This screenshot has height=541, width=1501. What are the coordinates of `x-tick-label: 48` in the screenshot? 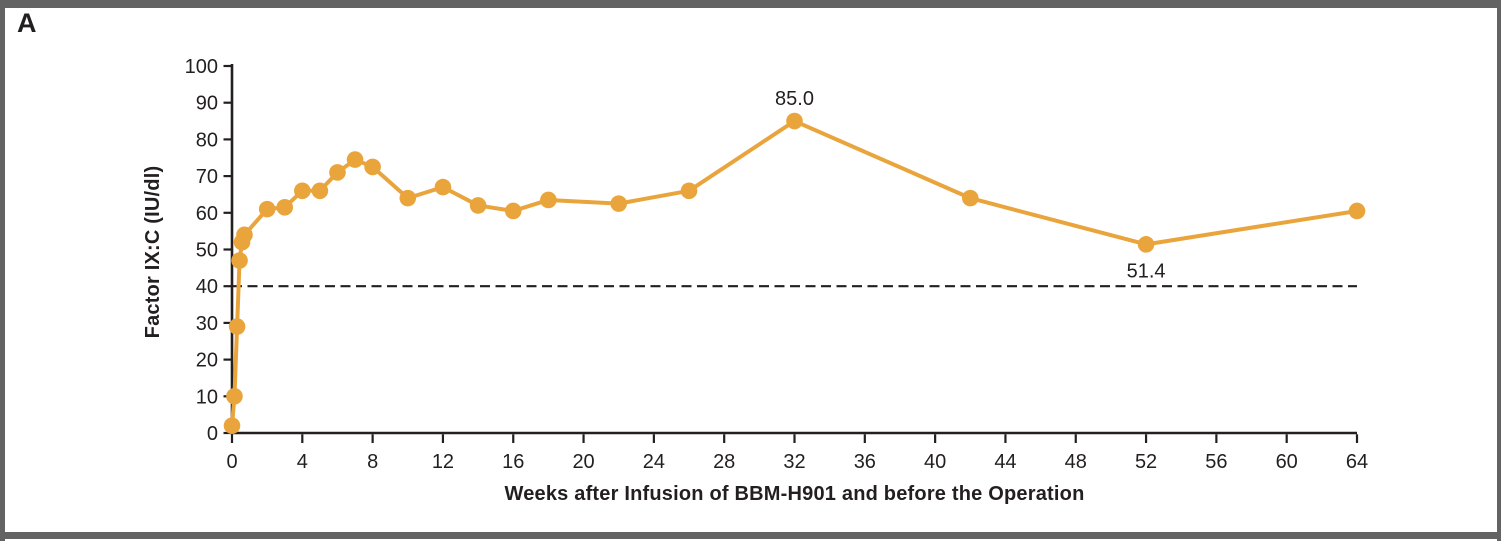 It's located at (1076, 462).